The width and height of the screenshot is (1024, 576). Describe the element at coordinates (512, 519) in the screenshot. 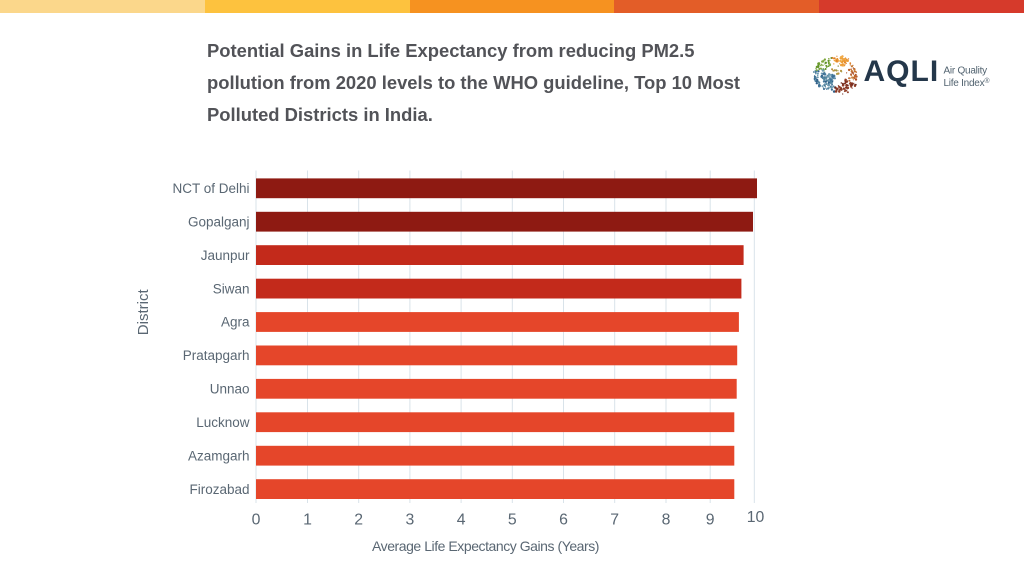

I see `svg-text: 5` at that location.